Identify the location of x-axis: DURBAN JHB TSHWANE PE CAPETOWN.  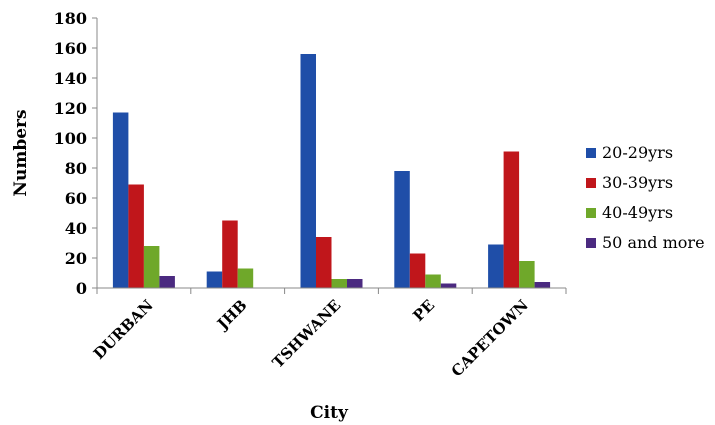
(328, 333).